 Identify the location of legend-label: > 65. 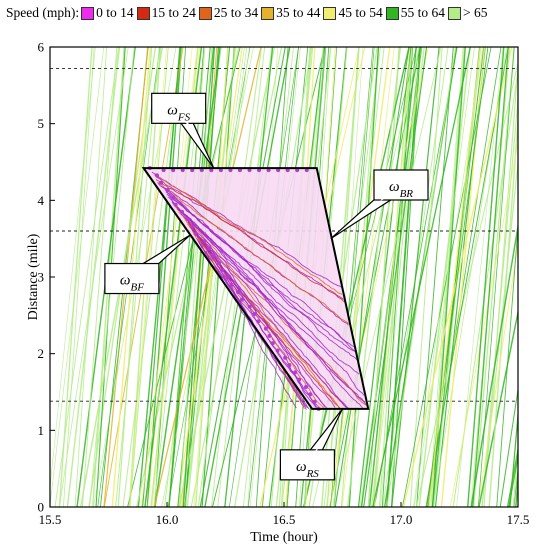
(475, 12).